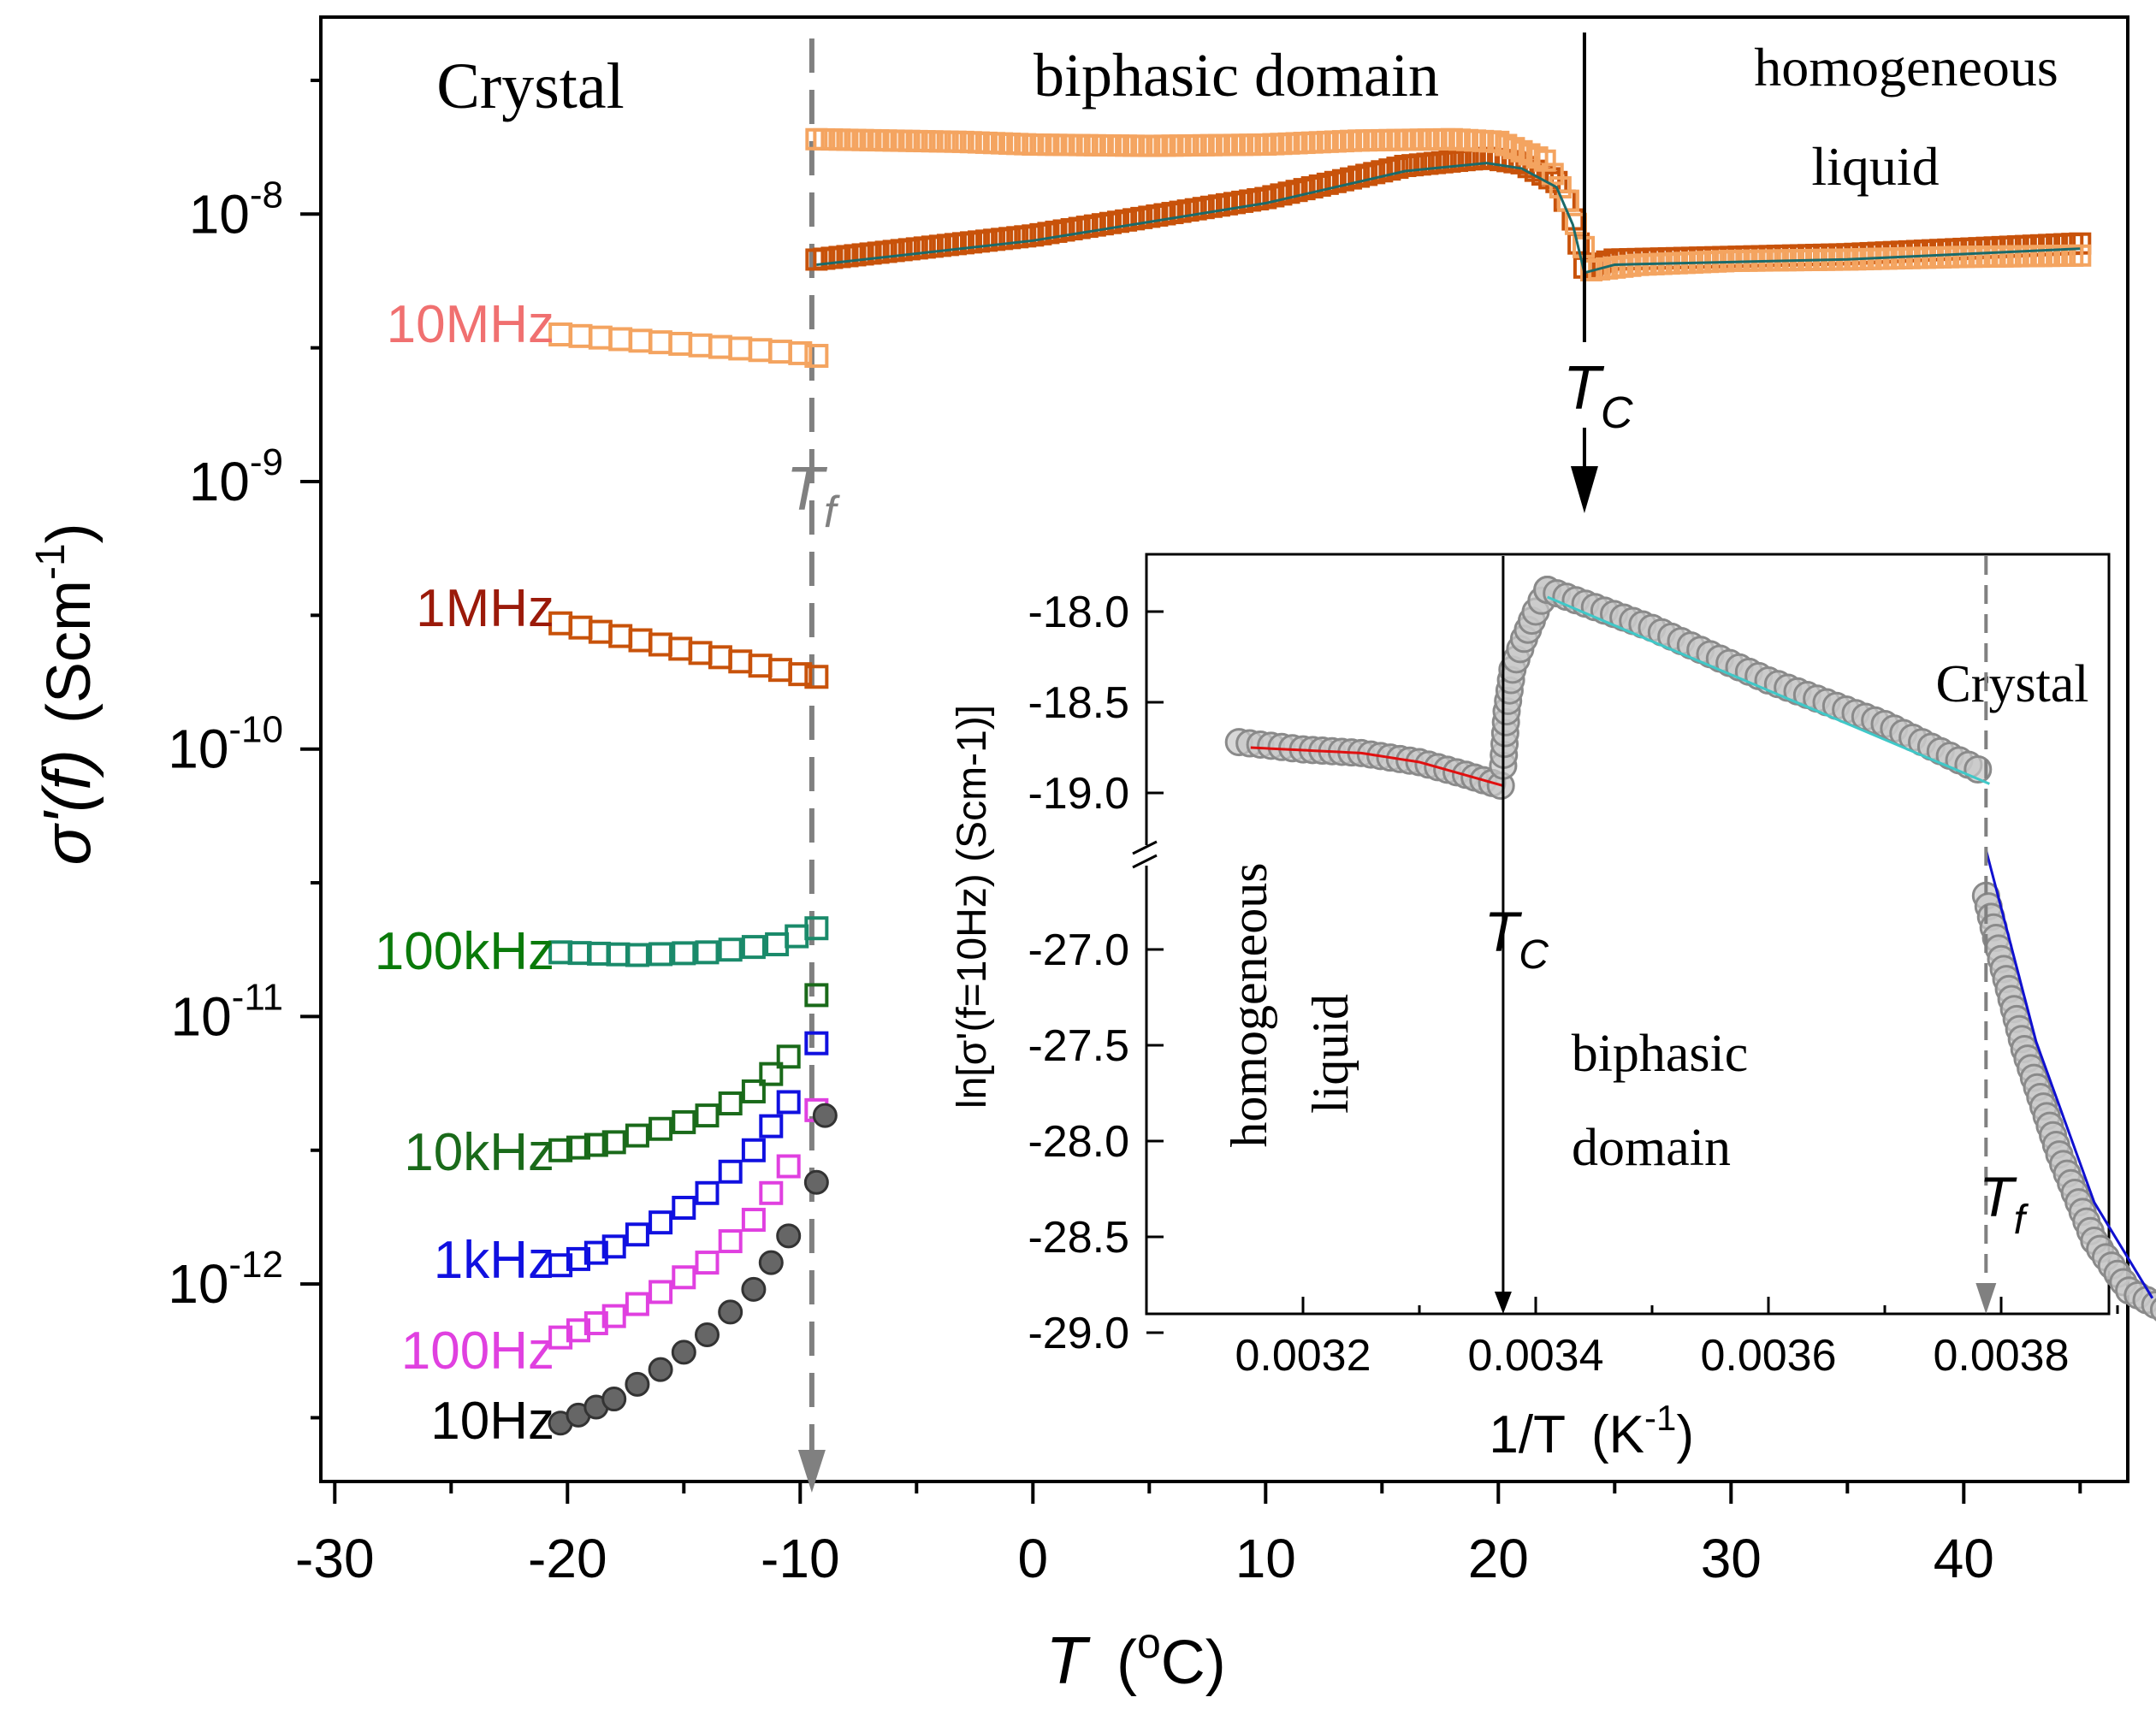 The height and width of the screenshot is (1721, 2156). I want to click on inset-blue-fit, so click(2069, 1074).